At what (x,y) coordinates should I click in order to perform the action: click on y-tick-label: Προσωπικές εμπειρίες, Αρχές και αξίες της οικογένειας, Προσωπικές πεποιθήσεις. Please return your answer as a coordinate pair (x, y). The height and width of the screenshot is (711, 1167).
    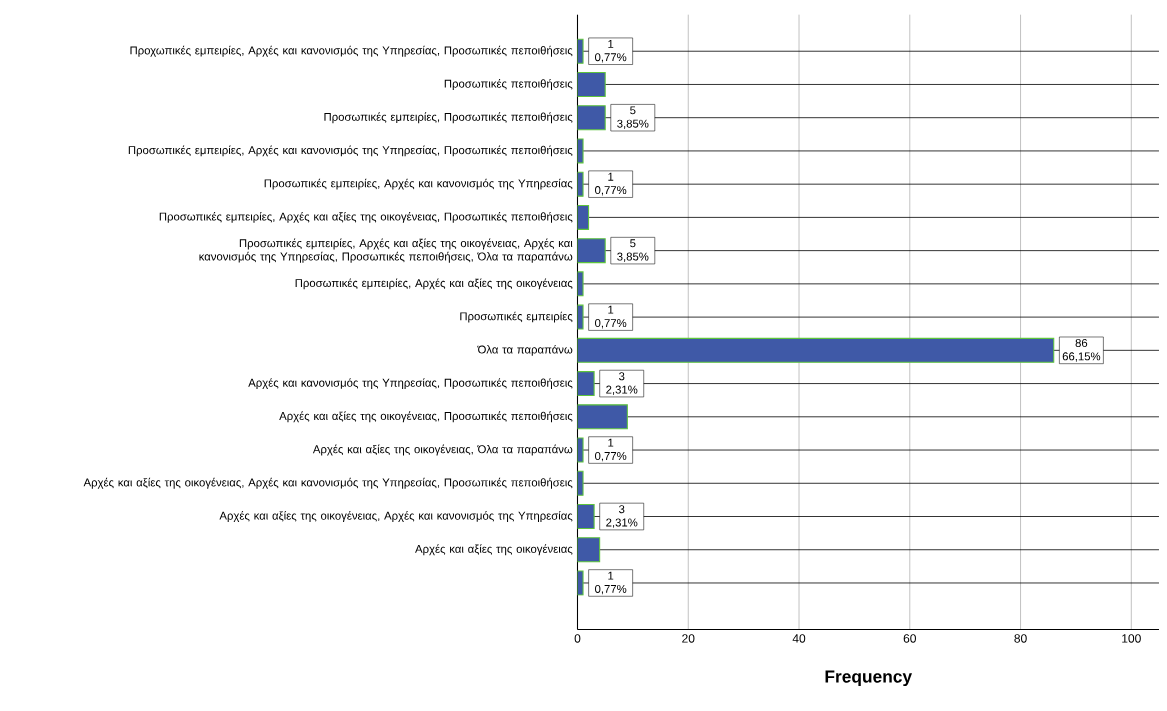
    Looking at the image, I should click on (366, 217).